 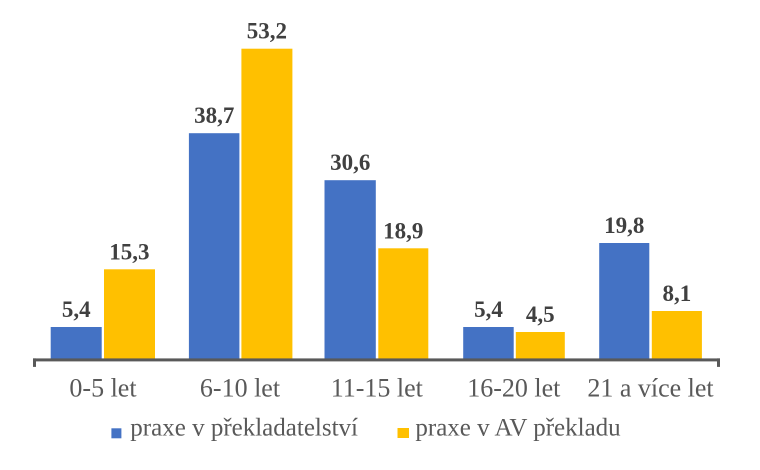 What do you see at coordinates (624, 225) in the screenshot?
I see `svg-text: 19,8` at bounding box center [624, 225].